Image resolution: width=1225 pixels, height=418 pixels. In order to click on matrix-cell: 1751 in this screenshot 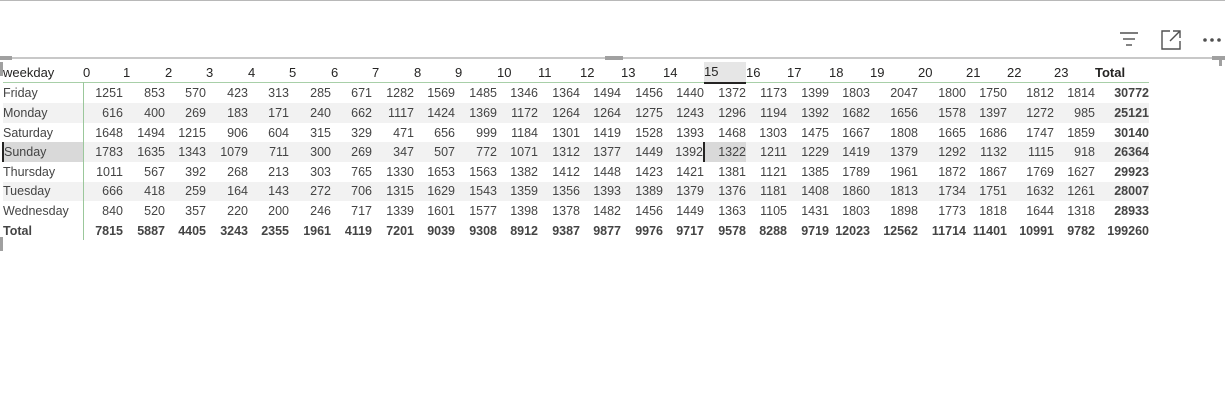, I will do `click(986, 191)`.